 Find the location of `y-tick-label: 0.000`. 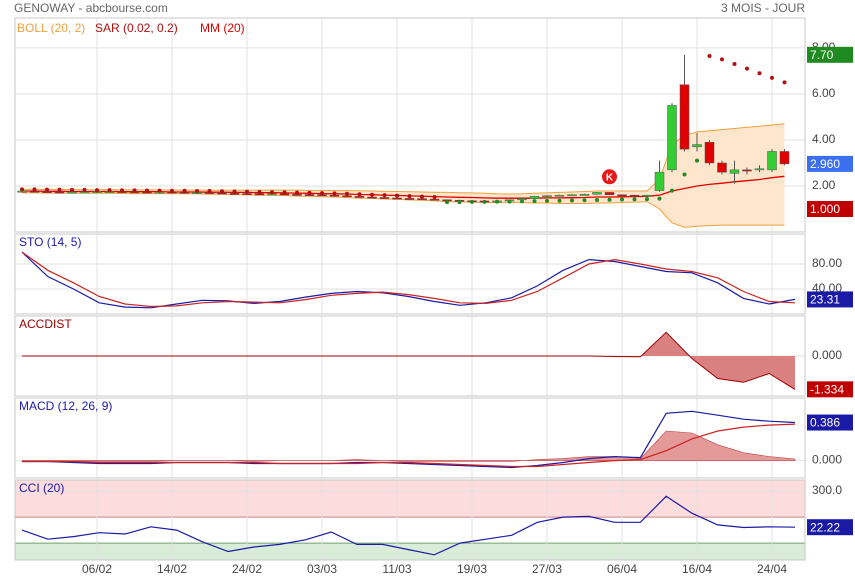

y-tick-label: 0.000 is located at coordinates (827, 355).